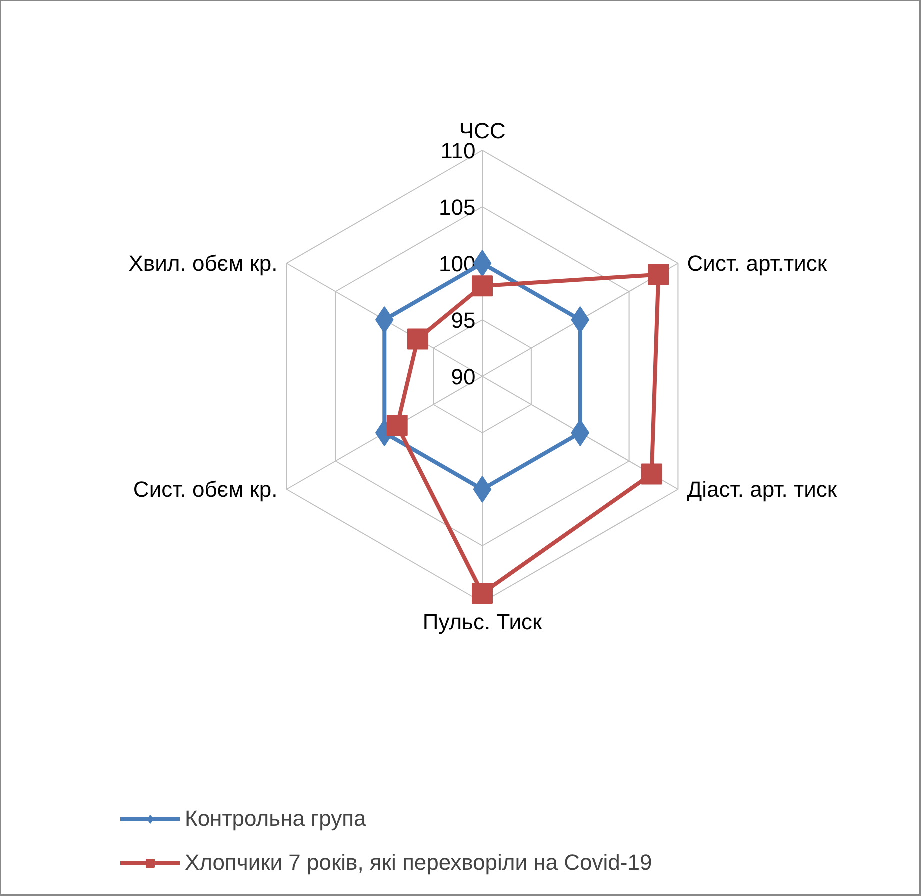 This screenshot has width=921, height=896. I want to click on legend-label: Контрольна група, so click(275, 819).